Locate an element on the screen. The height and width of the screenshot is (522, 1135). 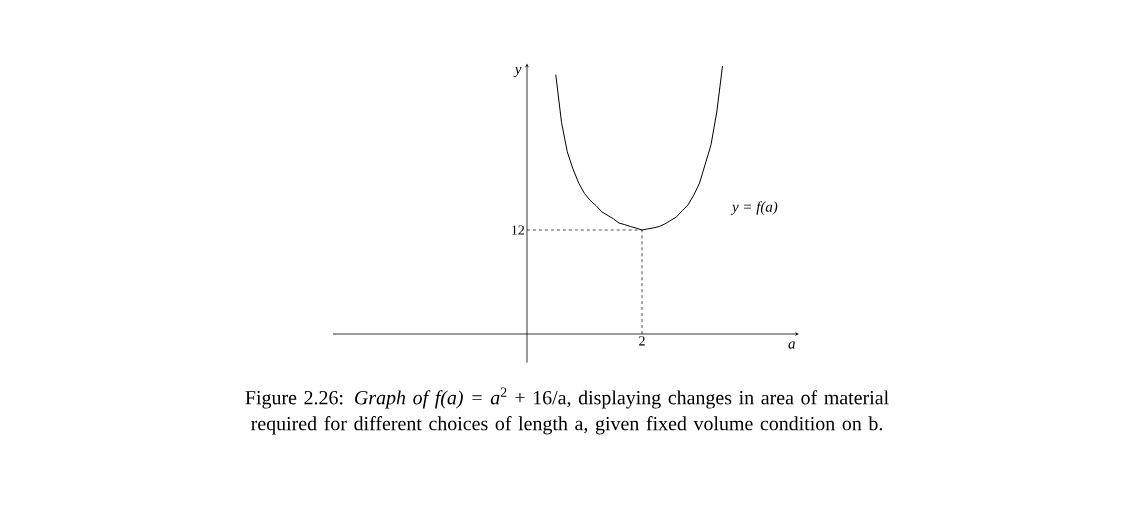
x-axis-title: a is located at coordinates (791, 345).